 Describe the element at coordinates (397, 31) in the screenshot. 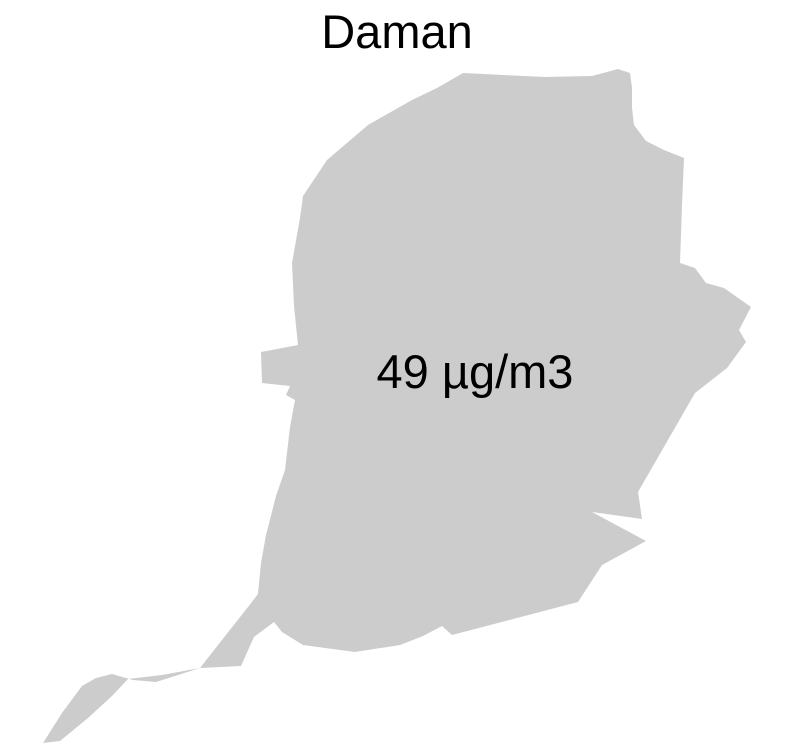

I see `map-title: Daman` at that location.